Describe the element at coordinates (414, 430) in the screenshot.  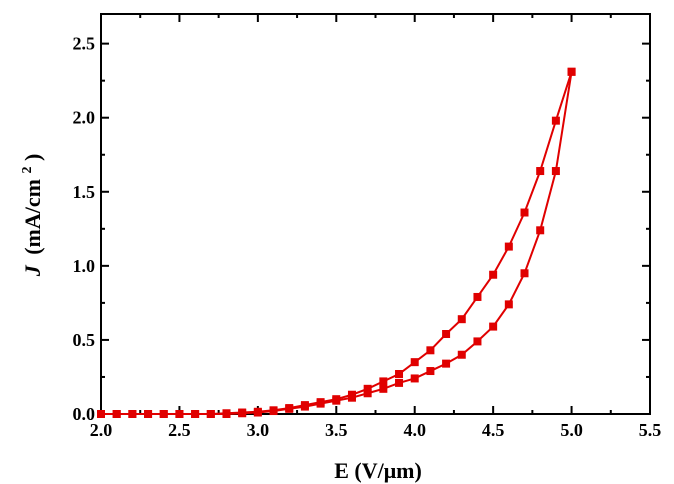
I see `x-tick-label: 4.0` at that location.